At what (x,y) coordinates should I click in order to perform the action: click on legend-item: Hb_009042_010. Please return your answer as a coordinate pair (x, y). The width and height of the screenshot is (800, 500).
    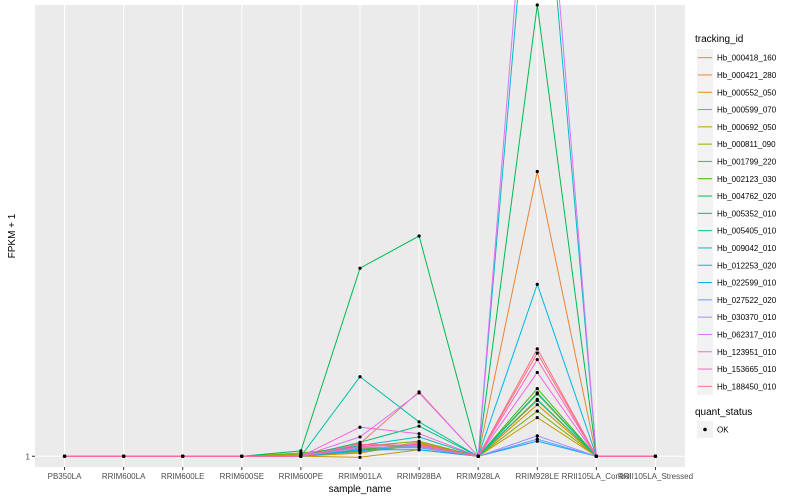
    Looking at the image, I should click on (737, 248).